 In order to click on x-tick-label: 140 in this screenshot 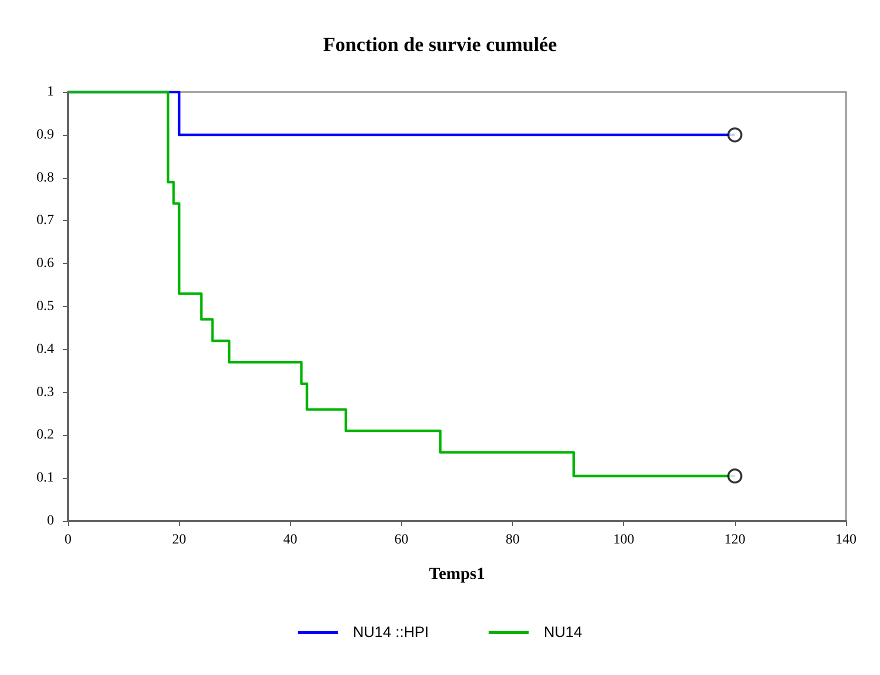, I will do `click(846, 540)`.